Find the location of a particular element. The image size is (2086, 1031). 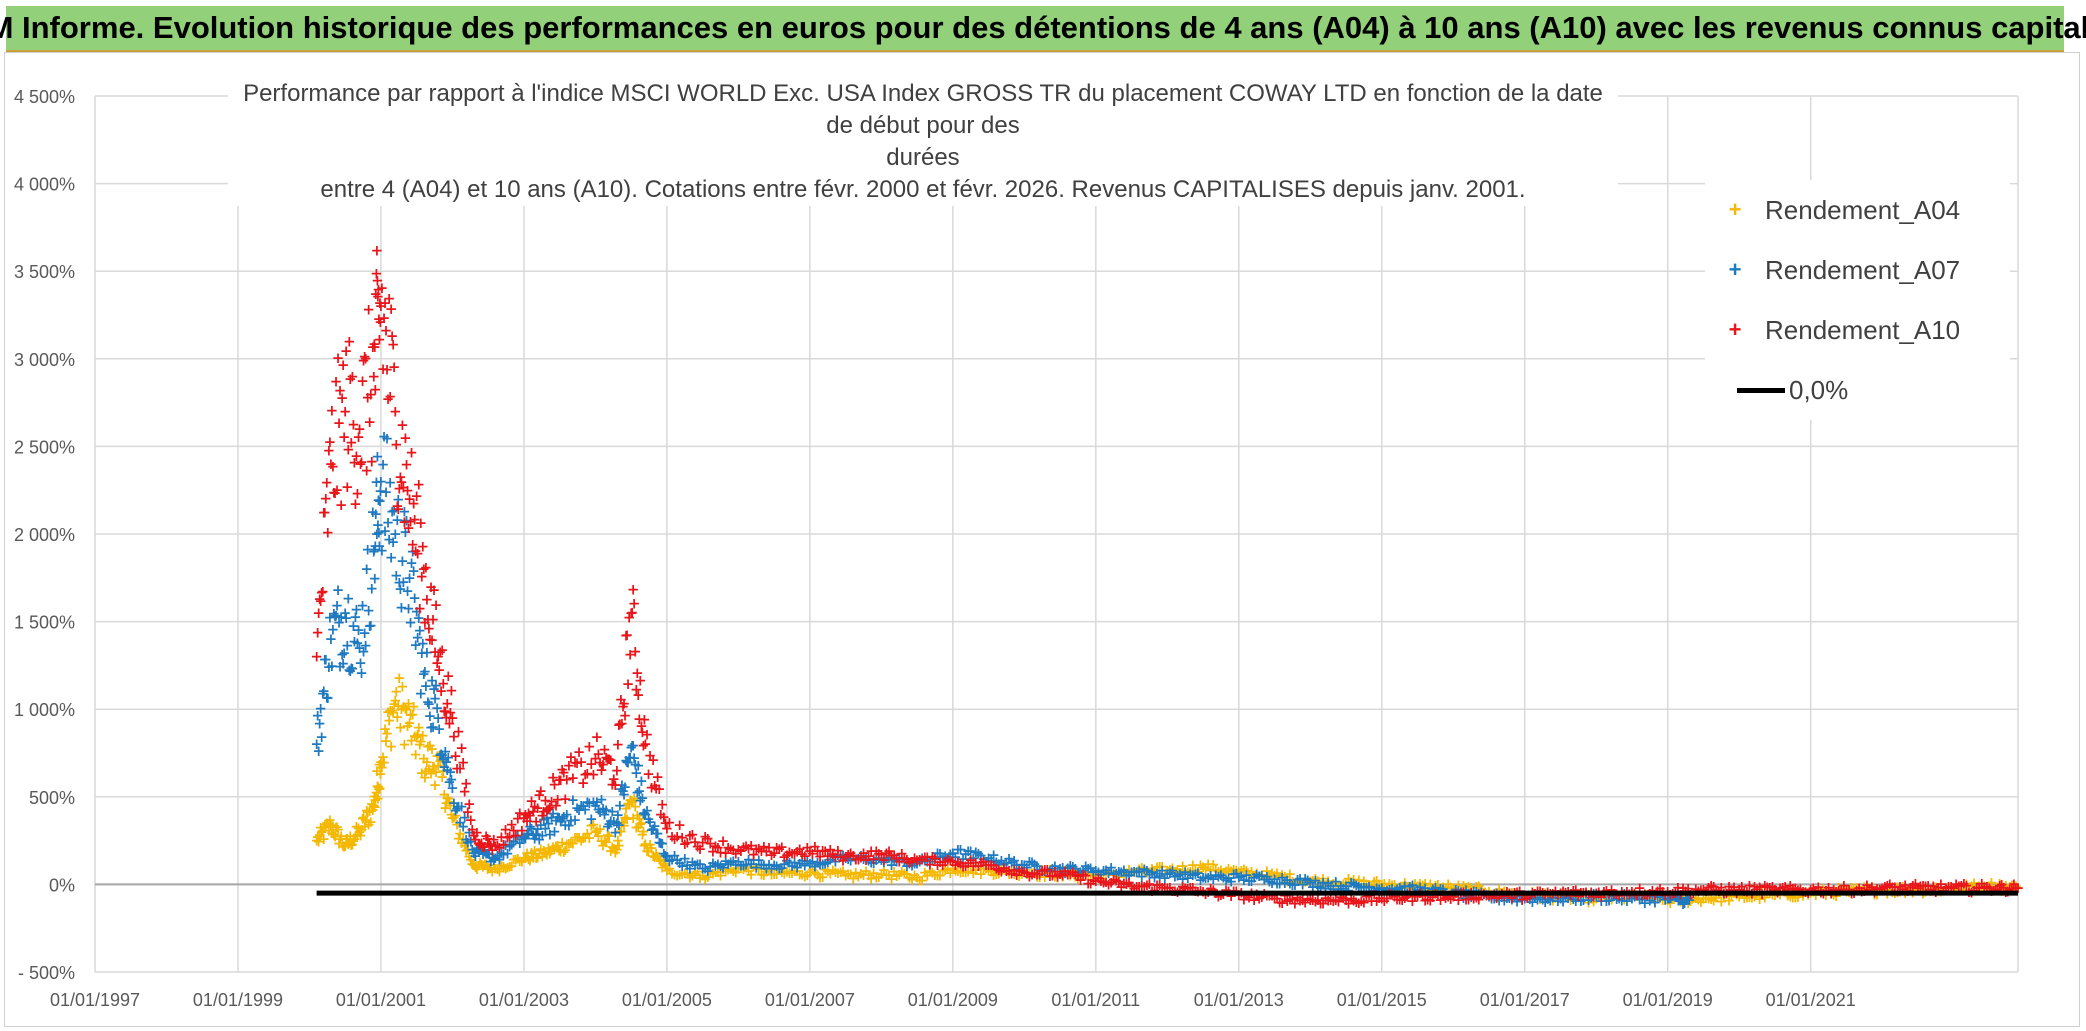

x-tick-label: 01/01/2007 is located at coordinates (810, 1000).